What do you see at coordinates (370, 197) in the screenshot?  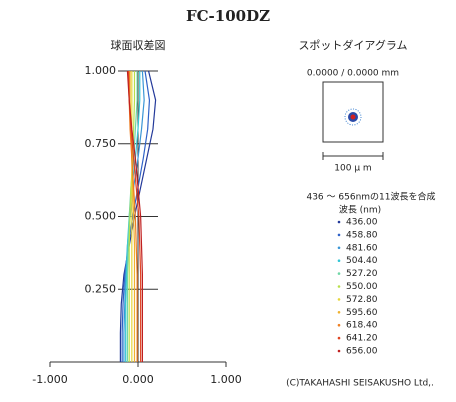 I see `note: 436 ～ 656nmの11波長を合成` at bounding box center [370, 197].